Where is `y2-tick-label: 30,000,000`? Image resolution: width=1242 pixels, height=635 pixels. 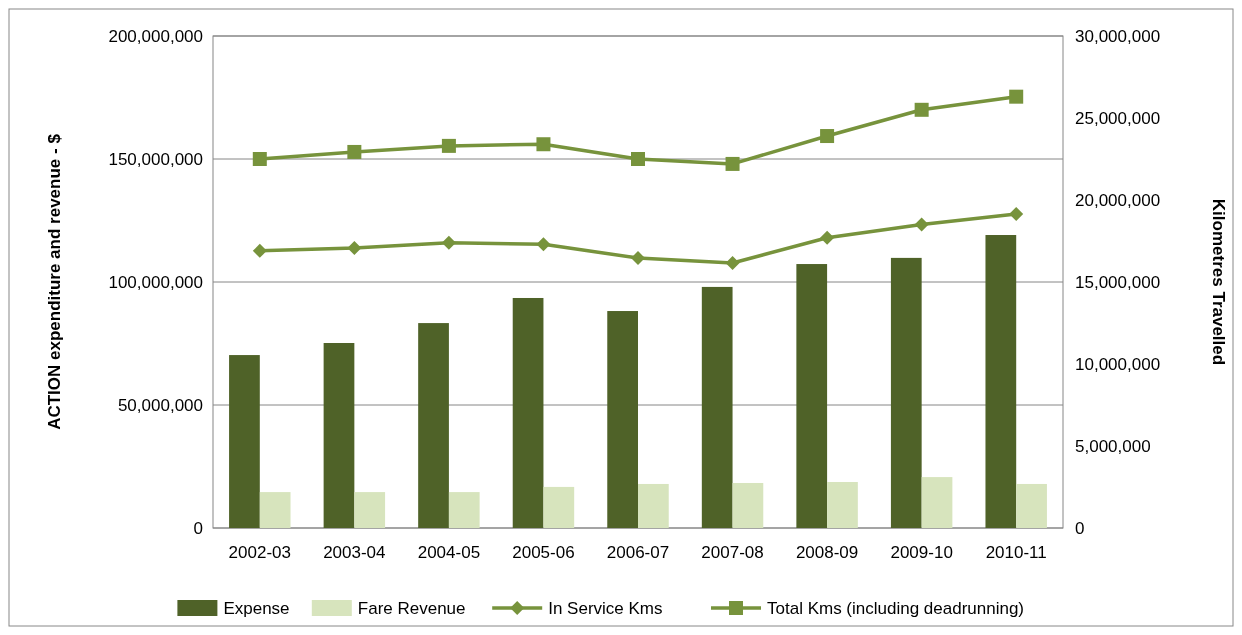
y2-tick-label: 30,000,000 is located at coordinates (1118, 36).